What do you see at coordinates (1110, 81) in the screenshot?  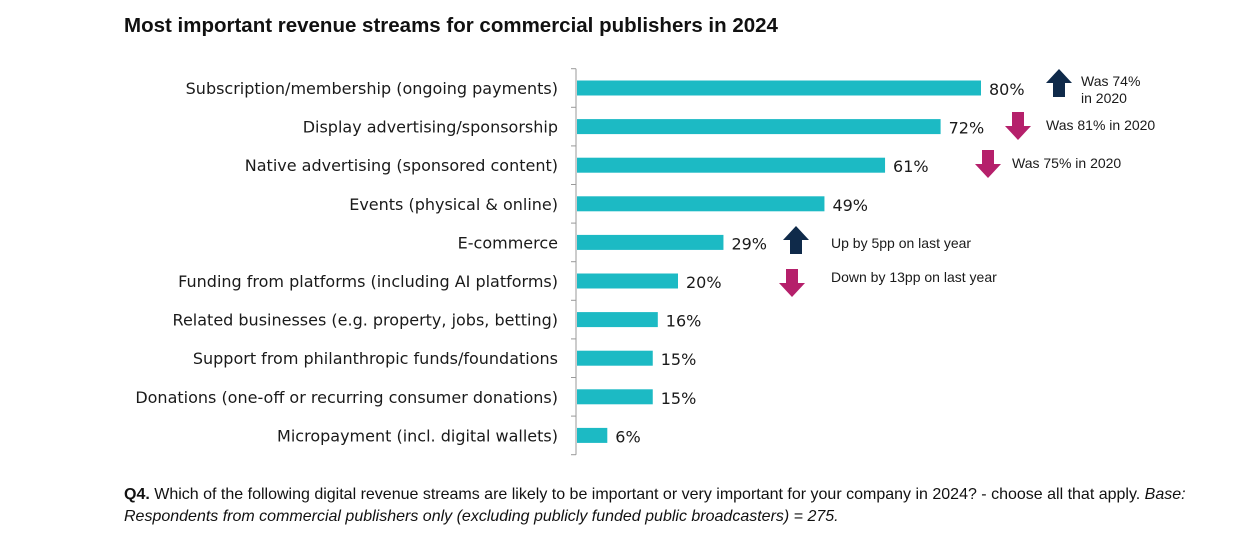 I see `annotation-text: Was 74%` at bounding box center [1110, 81].